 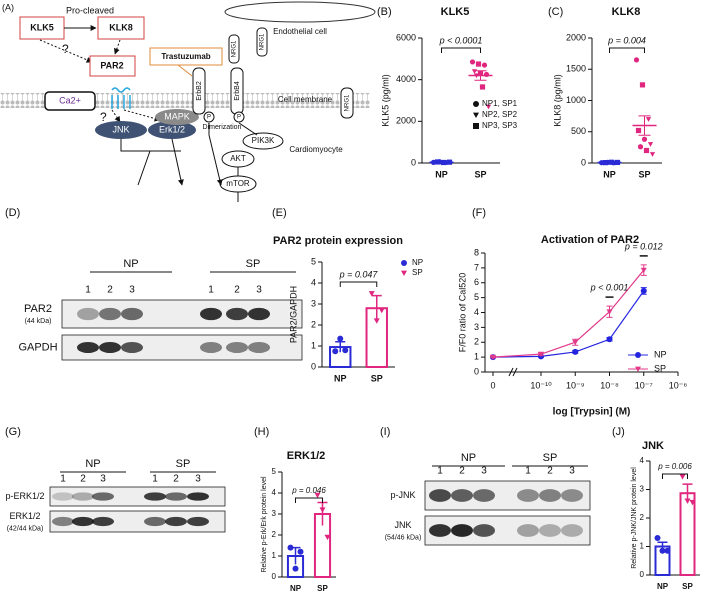 What do you see at coordinates (116, 116) in the screenshot?
I see `arrow` at bounding box center [116, 116].